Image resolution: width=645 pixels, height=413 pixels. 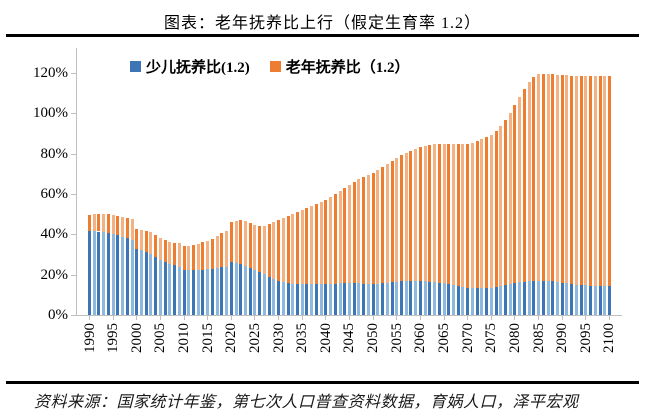 What do you see at coordinates (312, 299) in the screenshot?
I see `bar-2037-child-segment` at bounding box center [312, 299].